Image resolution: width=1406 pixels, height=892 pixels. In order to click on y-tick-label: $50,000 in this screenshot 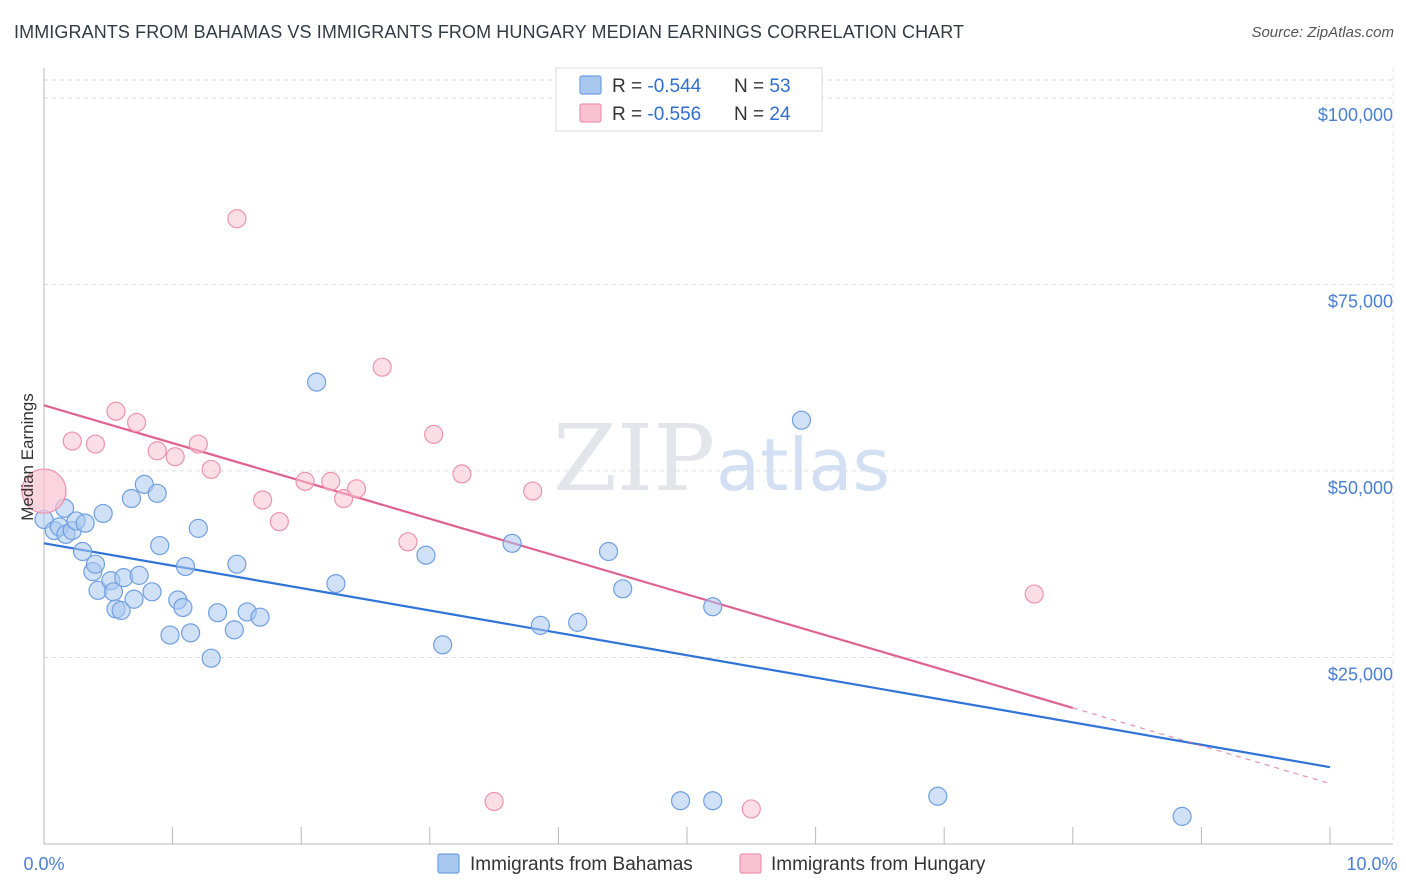, I will do `click(1360, 488)`.